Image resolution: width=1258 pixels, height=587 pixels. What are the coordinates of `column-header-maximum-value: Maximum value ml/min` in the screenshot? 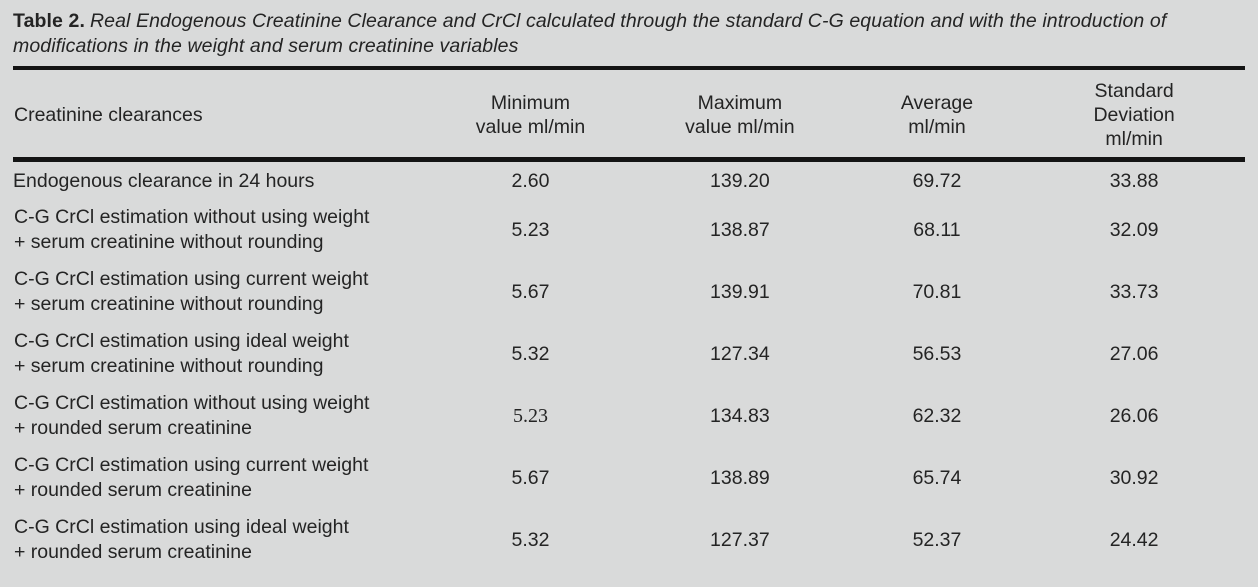 It's located at (740, 116).